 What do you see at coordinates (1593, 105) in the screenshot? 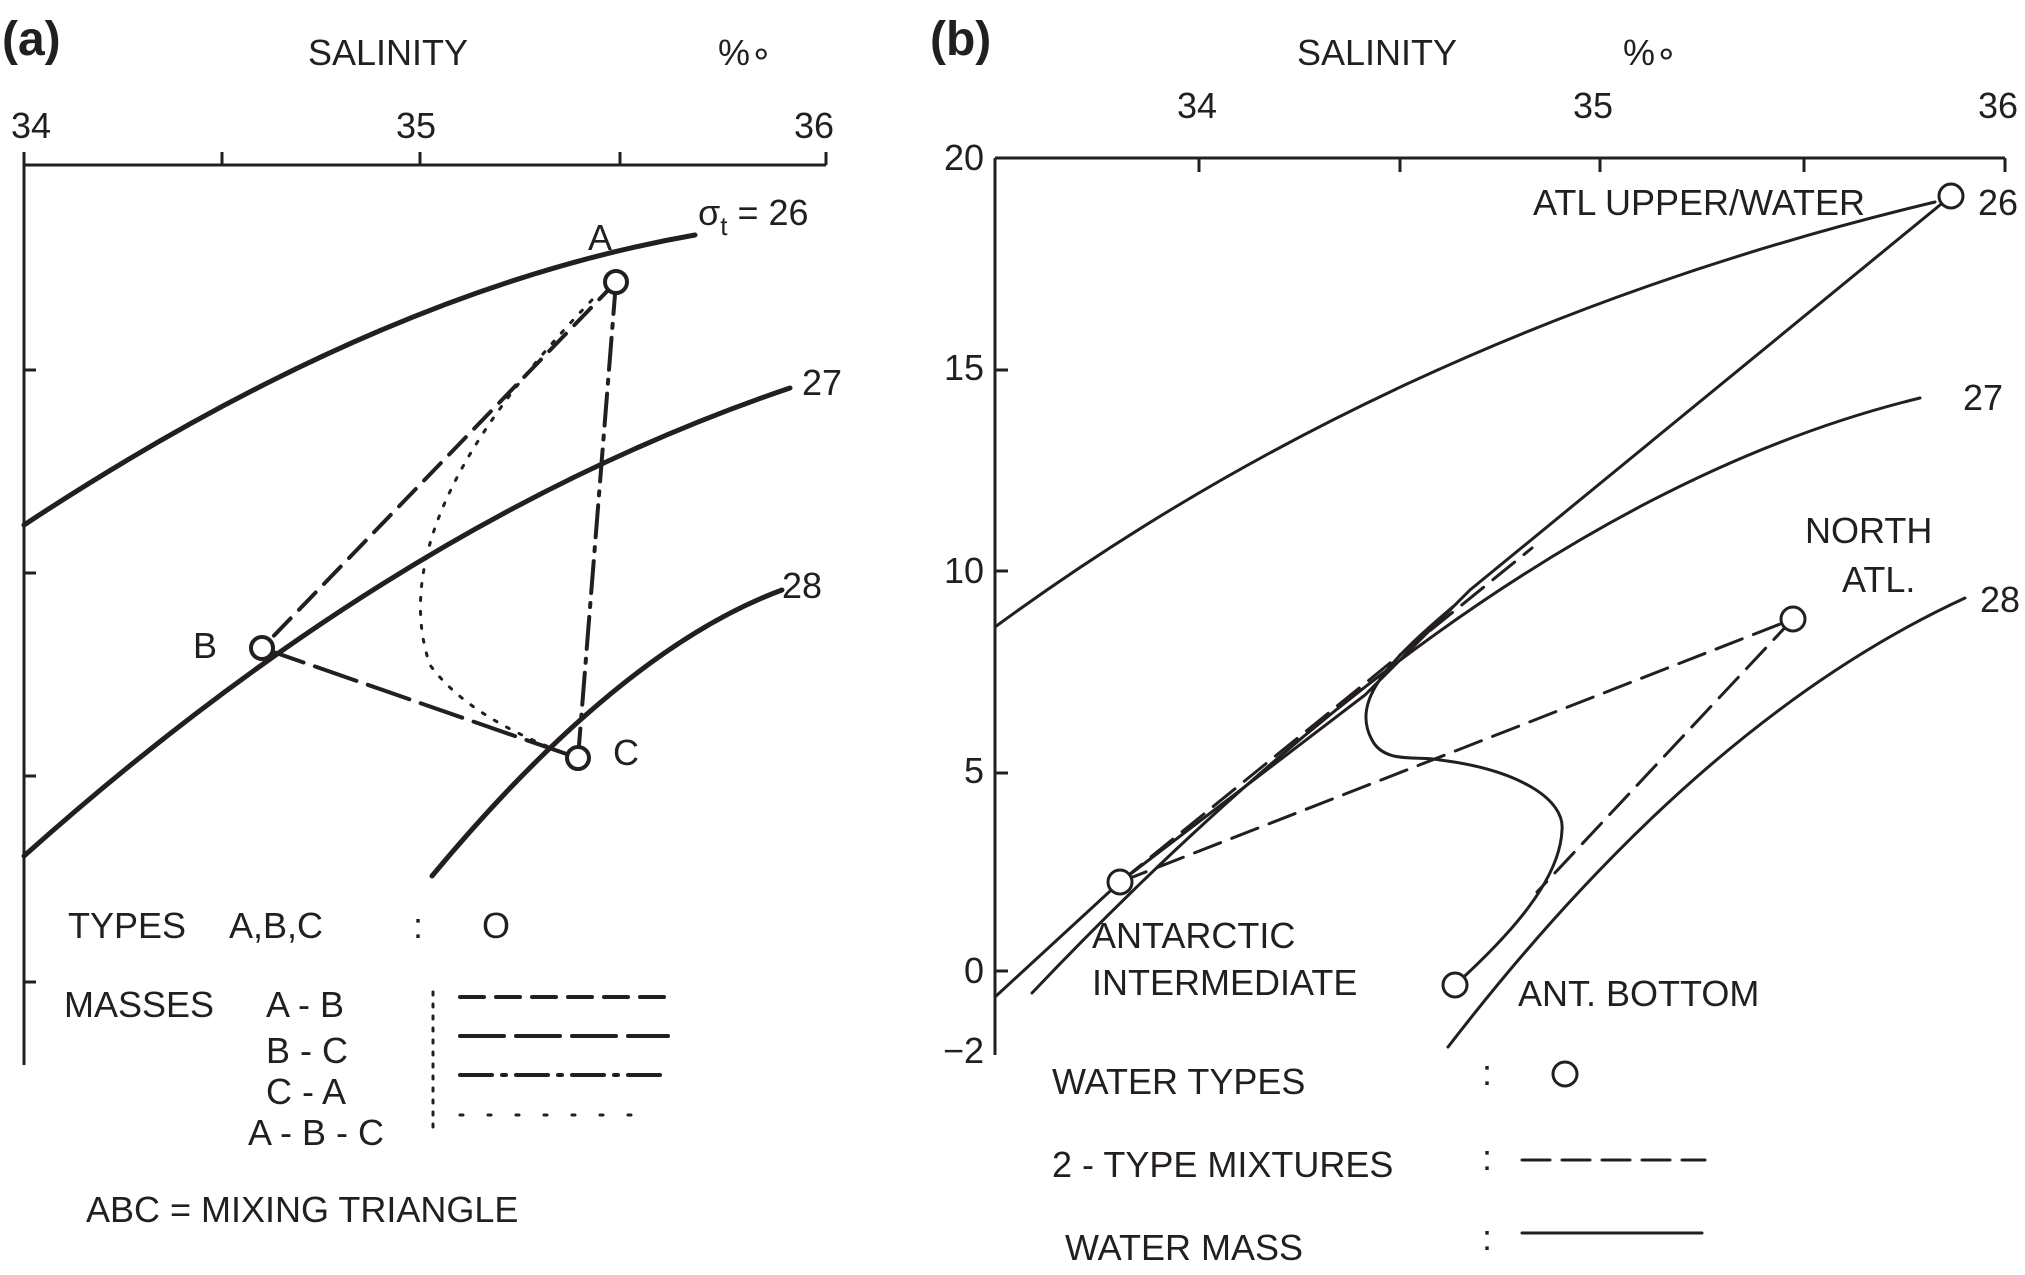
I see `panel-b-tick-35: 35` at bounding box center [1593, 105].